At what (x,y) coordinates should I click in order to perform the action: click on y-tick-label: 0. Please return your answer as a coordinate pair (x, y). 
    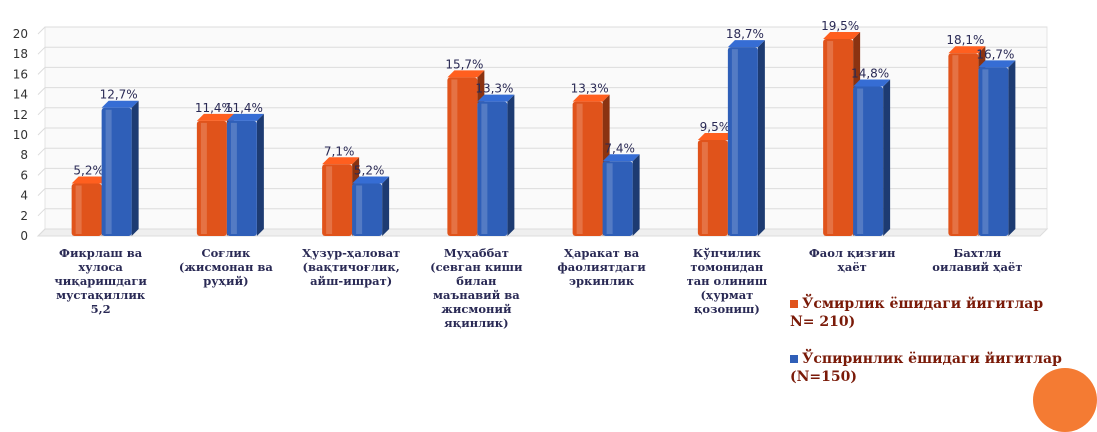
    Looking at the image, I should click on (24, 236).